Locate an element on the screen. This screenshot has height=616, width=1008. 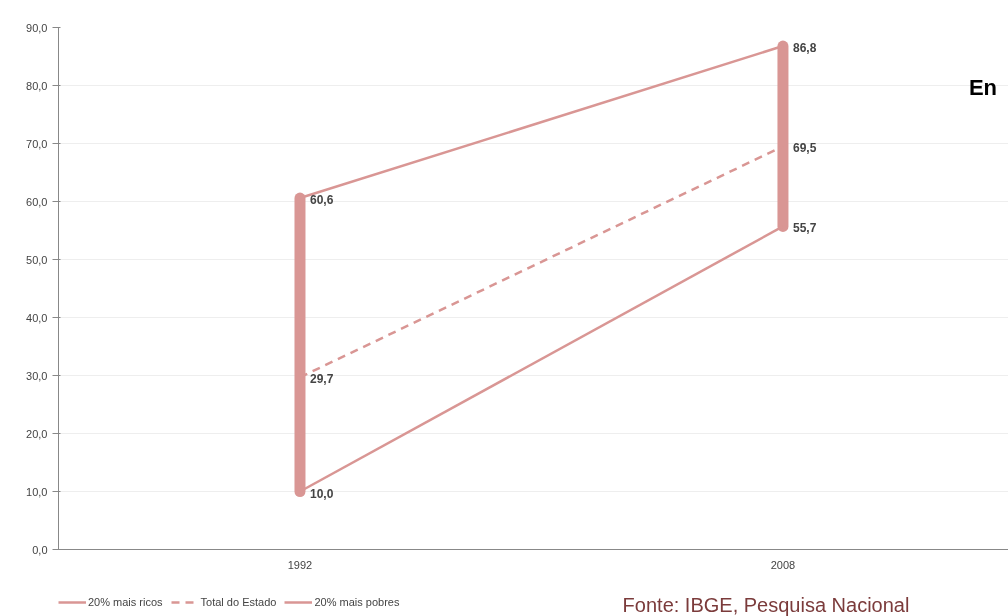
y-tick-label: 80,0 is located at coordinates (37, 85).